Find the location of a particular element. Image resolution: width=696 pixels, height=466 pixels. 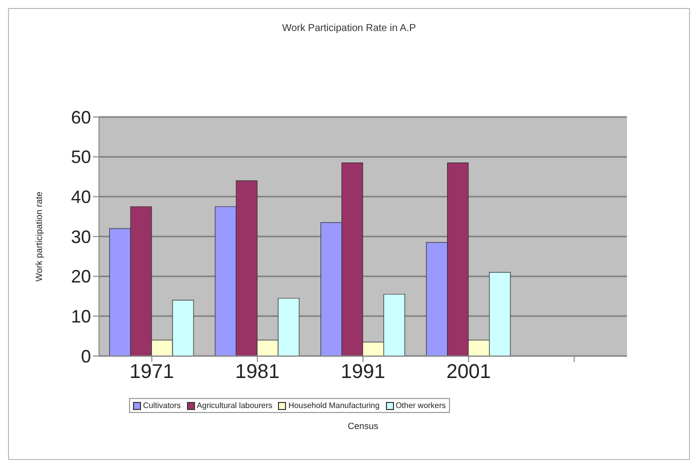

y-tick-label: 40 is located at coordinates (80, 197).